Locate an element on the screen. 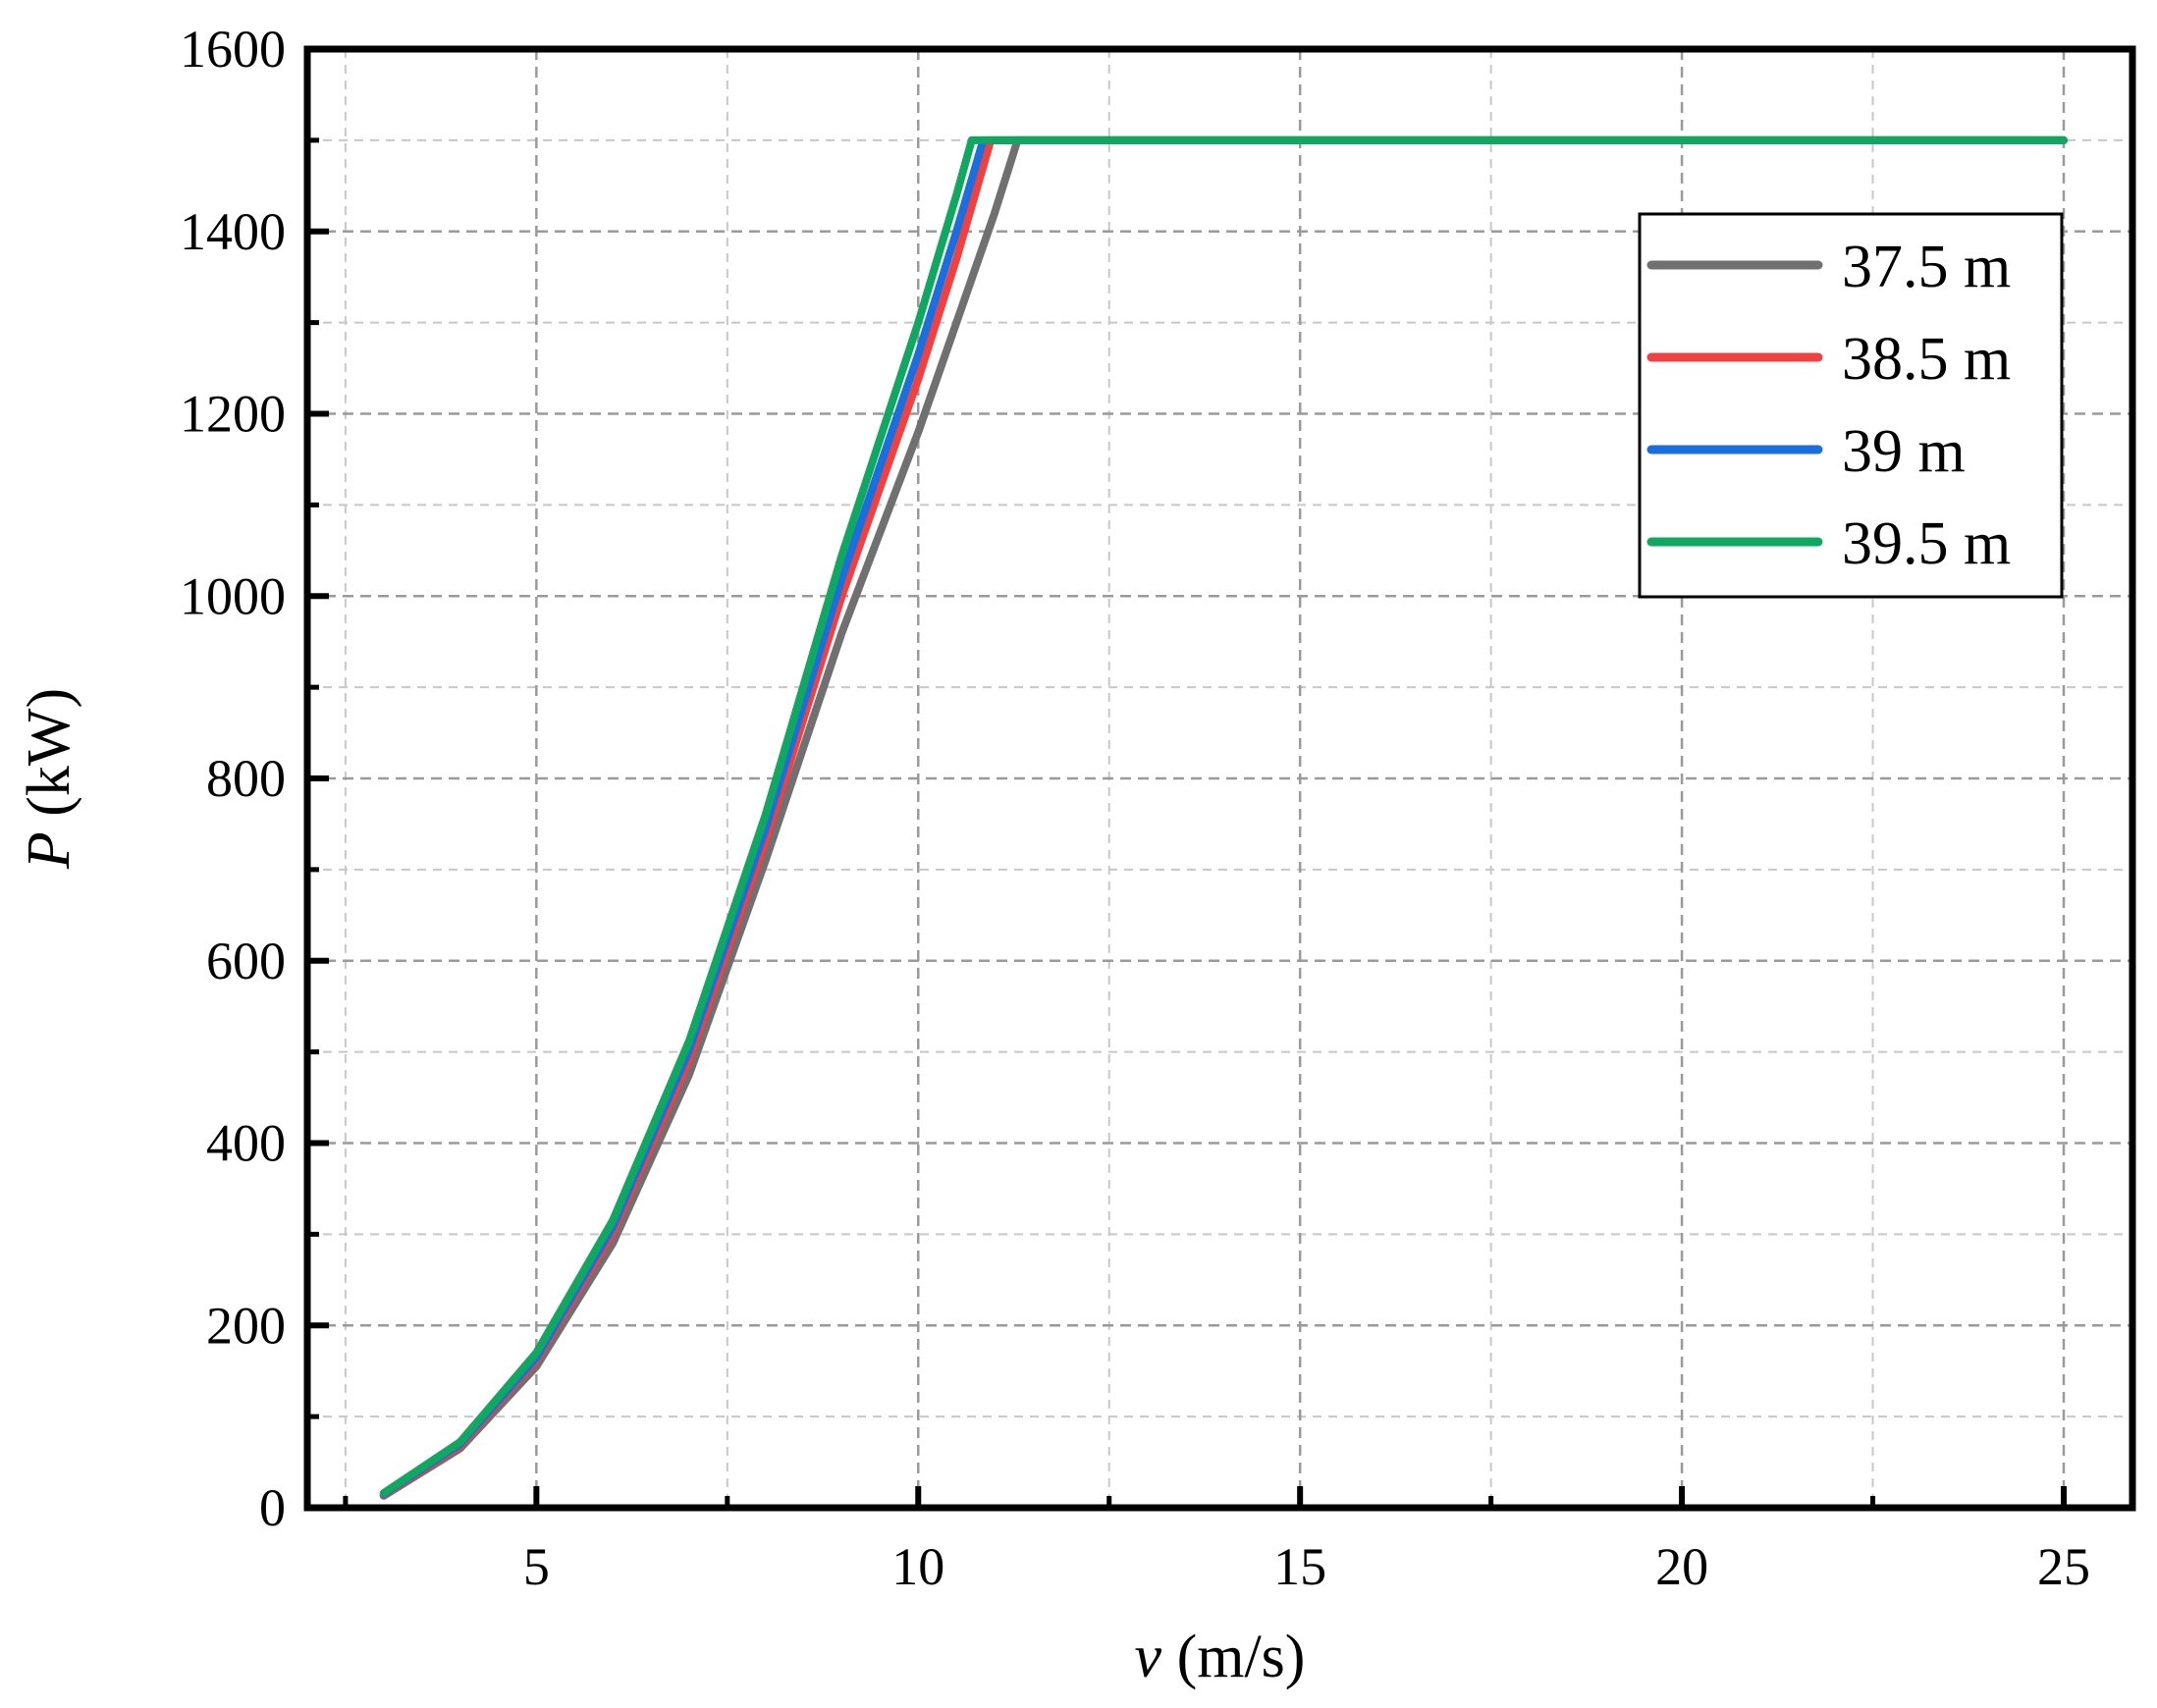  x-axis-title: v (m/s) is located at coordinates (1220, 1657).